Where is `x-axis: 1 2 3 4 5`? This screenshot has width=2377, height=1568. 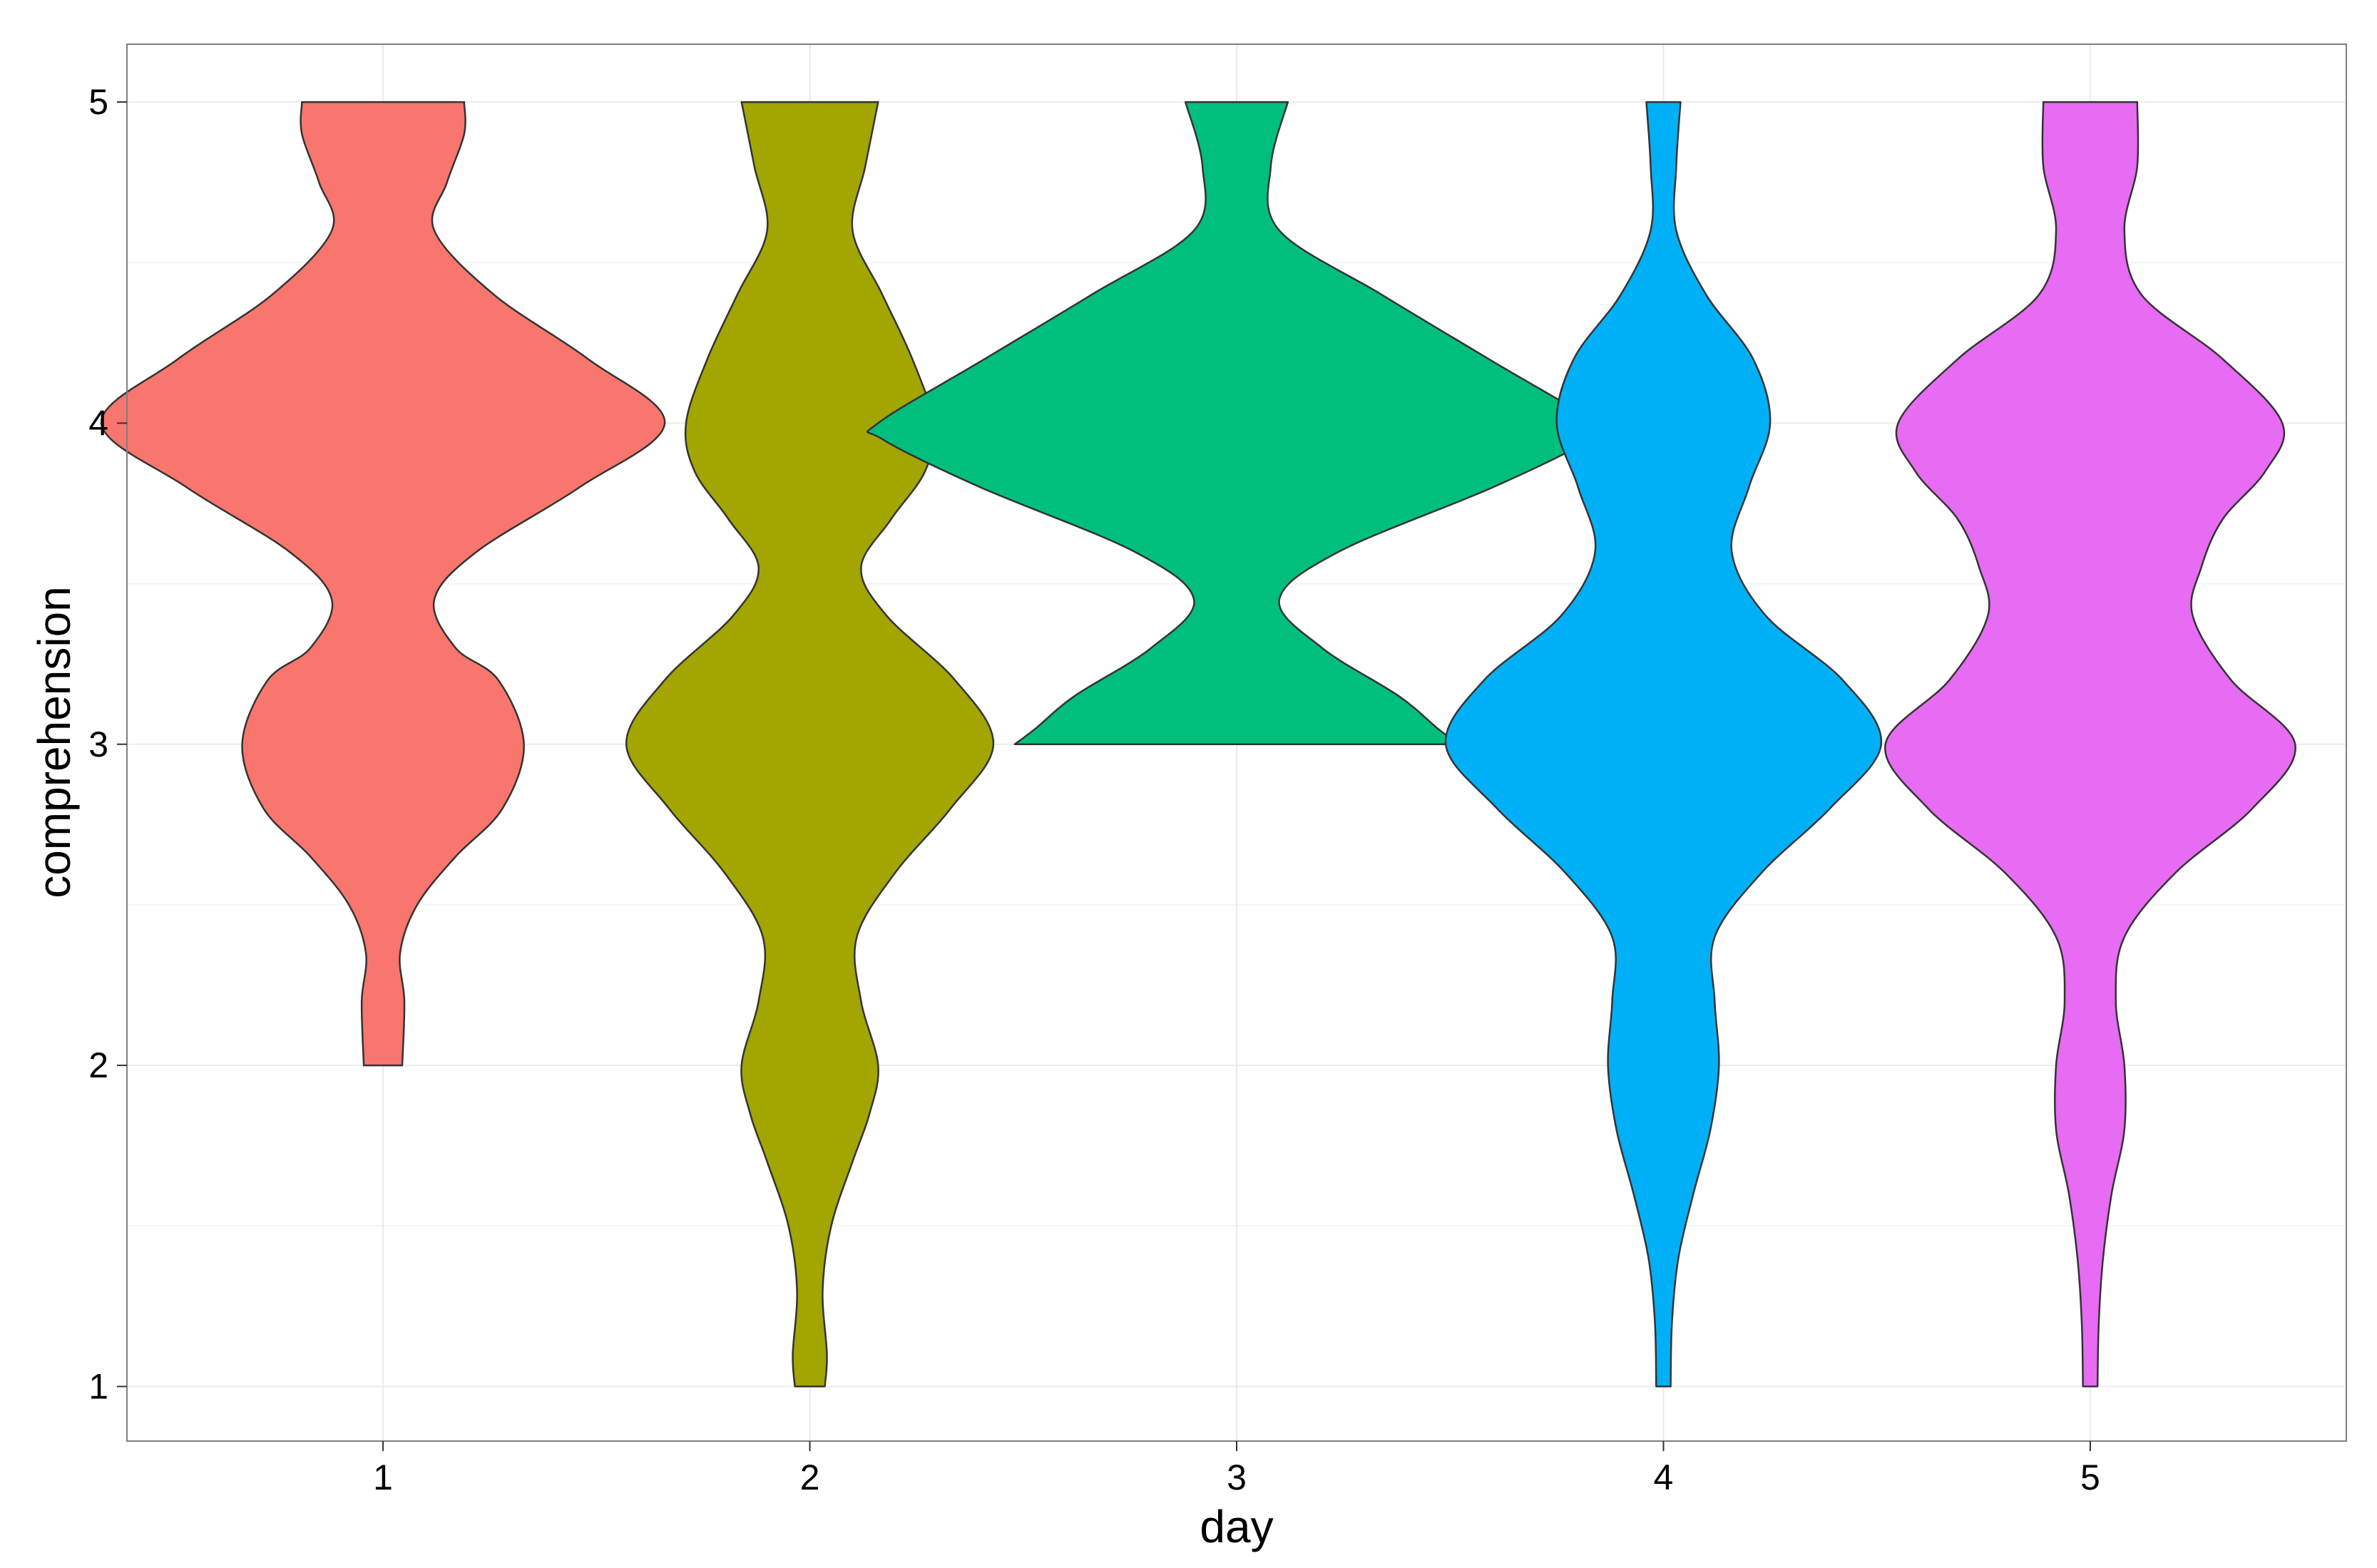
x-axis: 1 2 3 4 5 is located at coordinates (1236, 1469).